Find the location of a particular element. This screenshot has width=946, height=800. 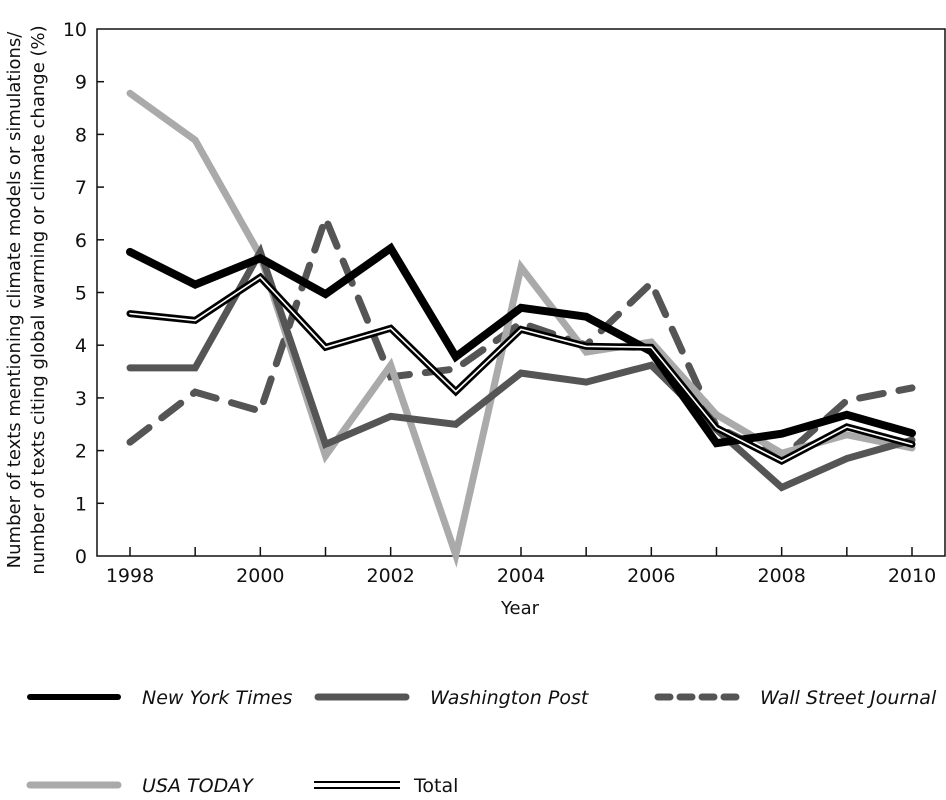

x-tick-label: 2002 is located at coordinates (390, 576).